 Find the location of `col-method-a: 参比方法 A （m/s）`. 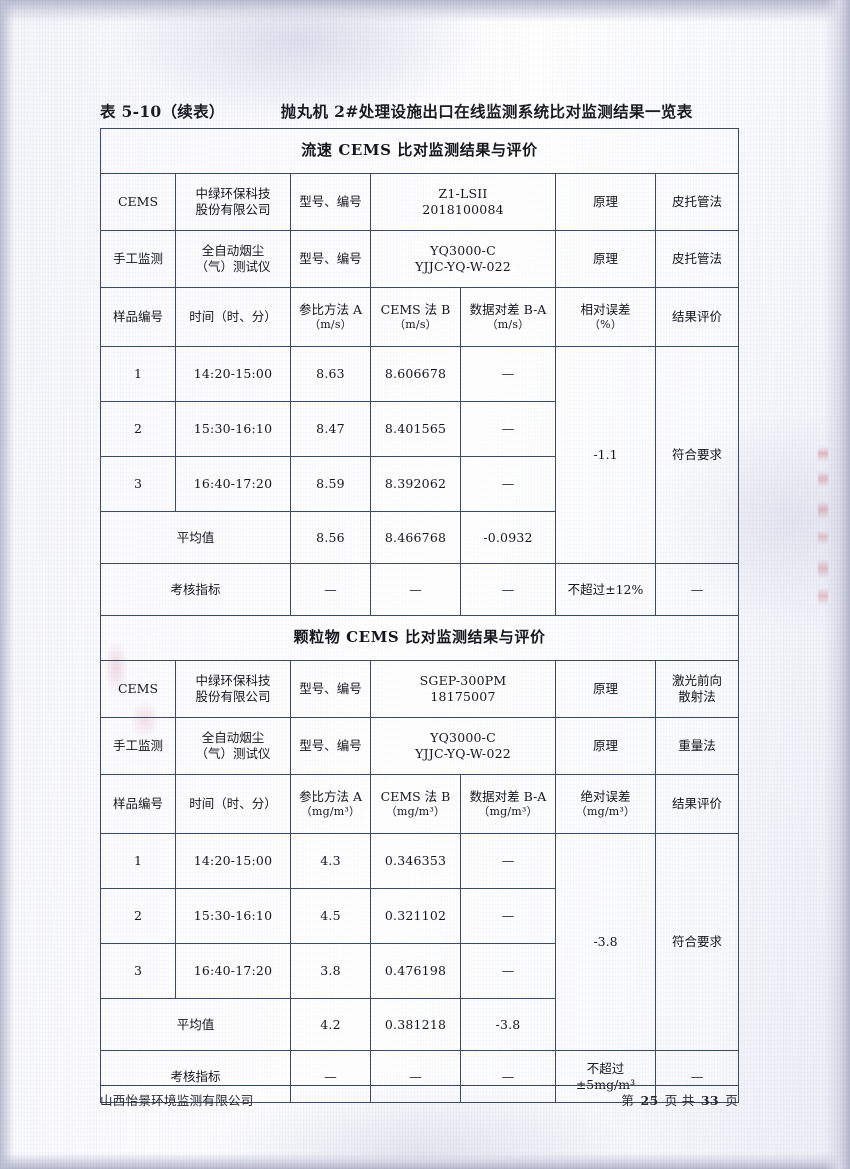

col-method-a: 参比方法 A （m/s） is located at coordinates (330, 317).